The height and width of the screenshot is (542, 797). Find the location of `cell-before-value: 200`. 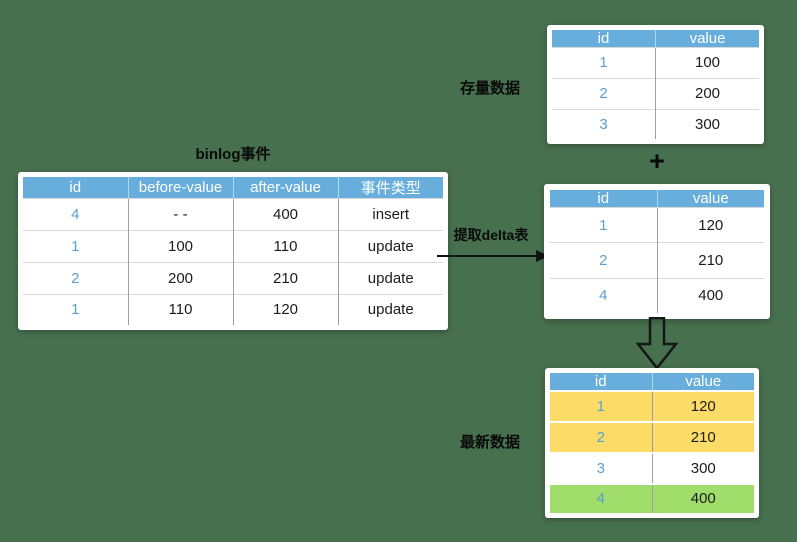

cell-before-value: 200 is located at coordinates (180, 278).